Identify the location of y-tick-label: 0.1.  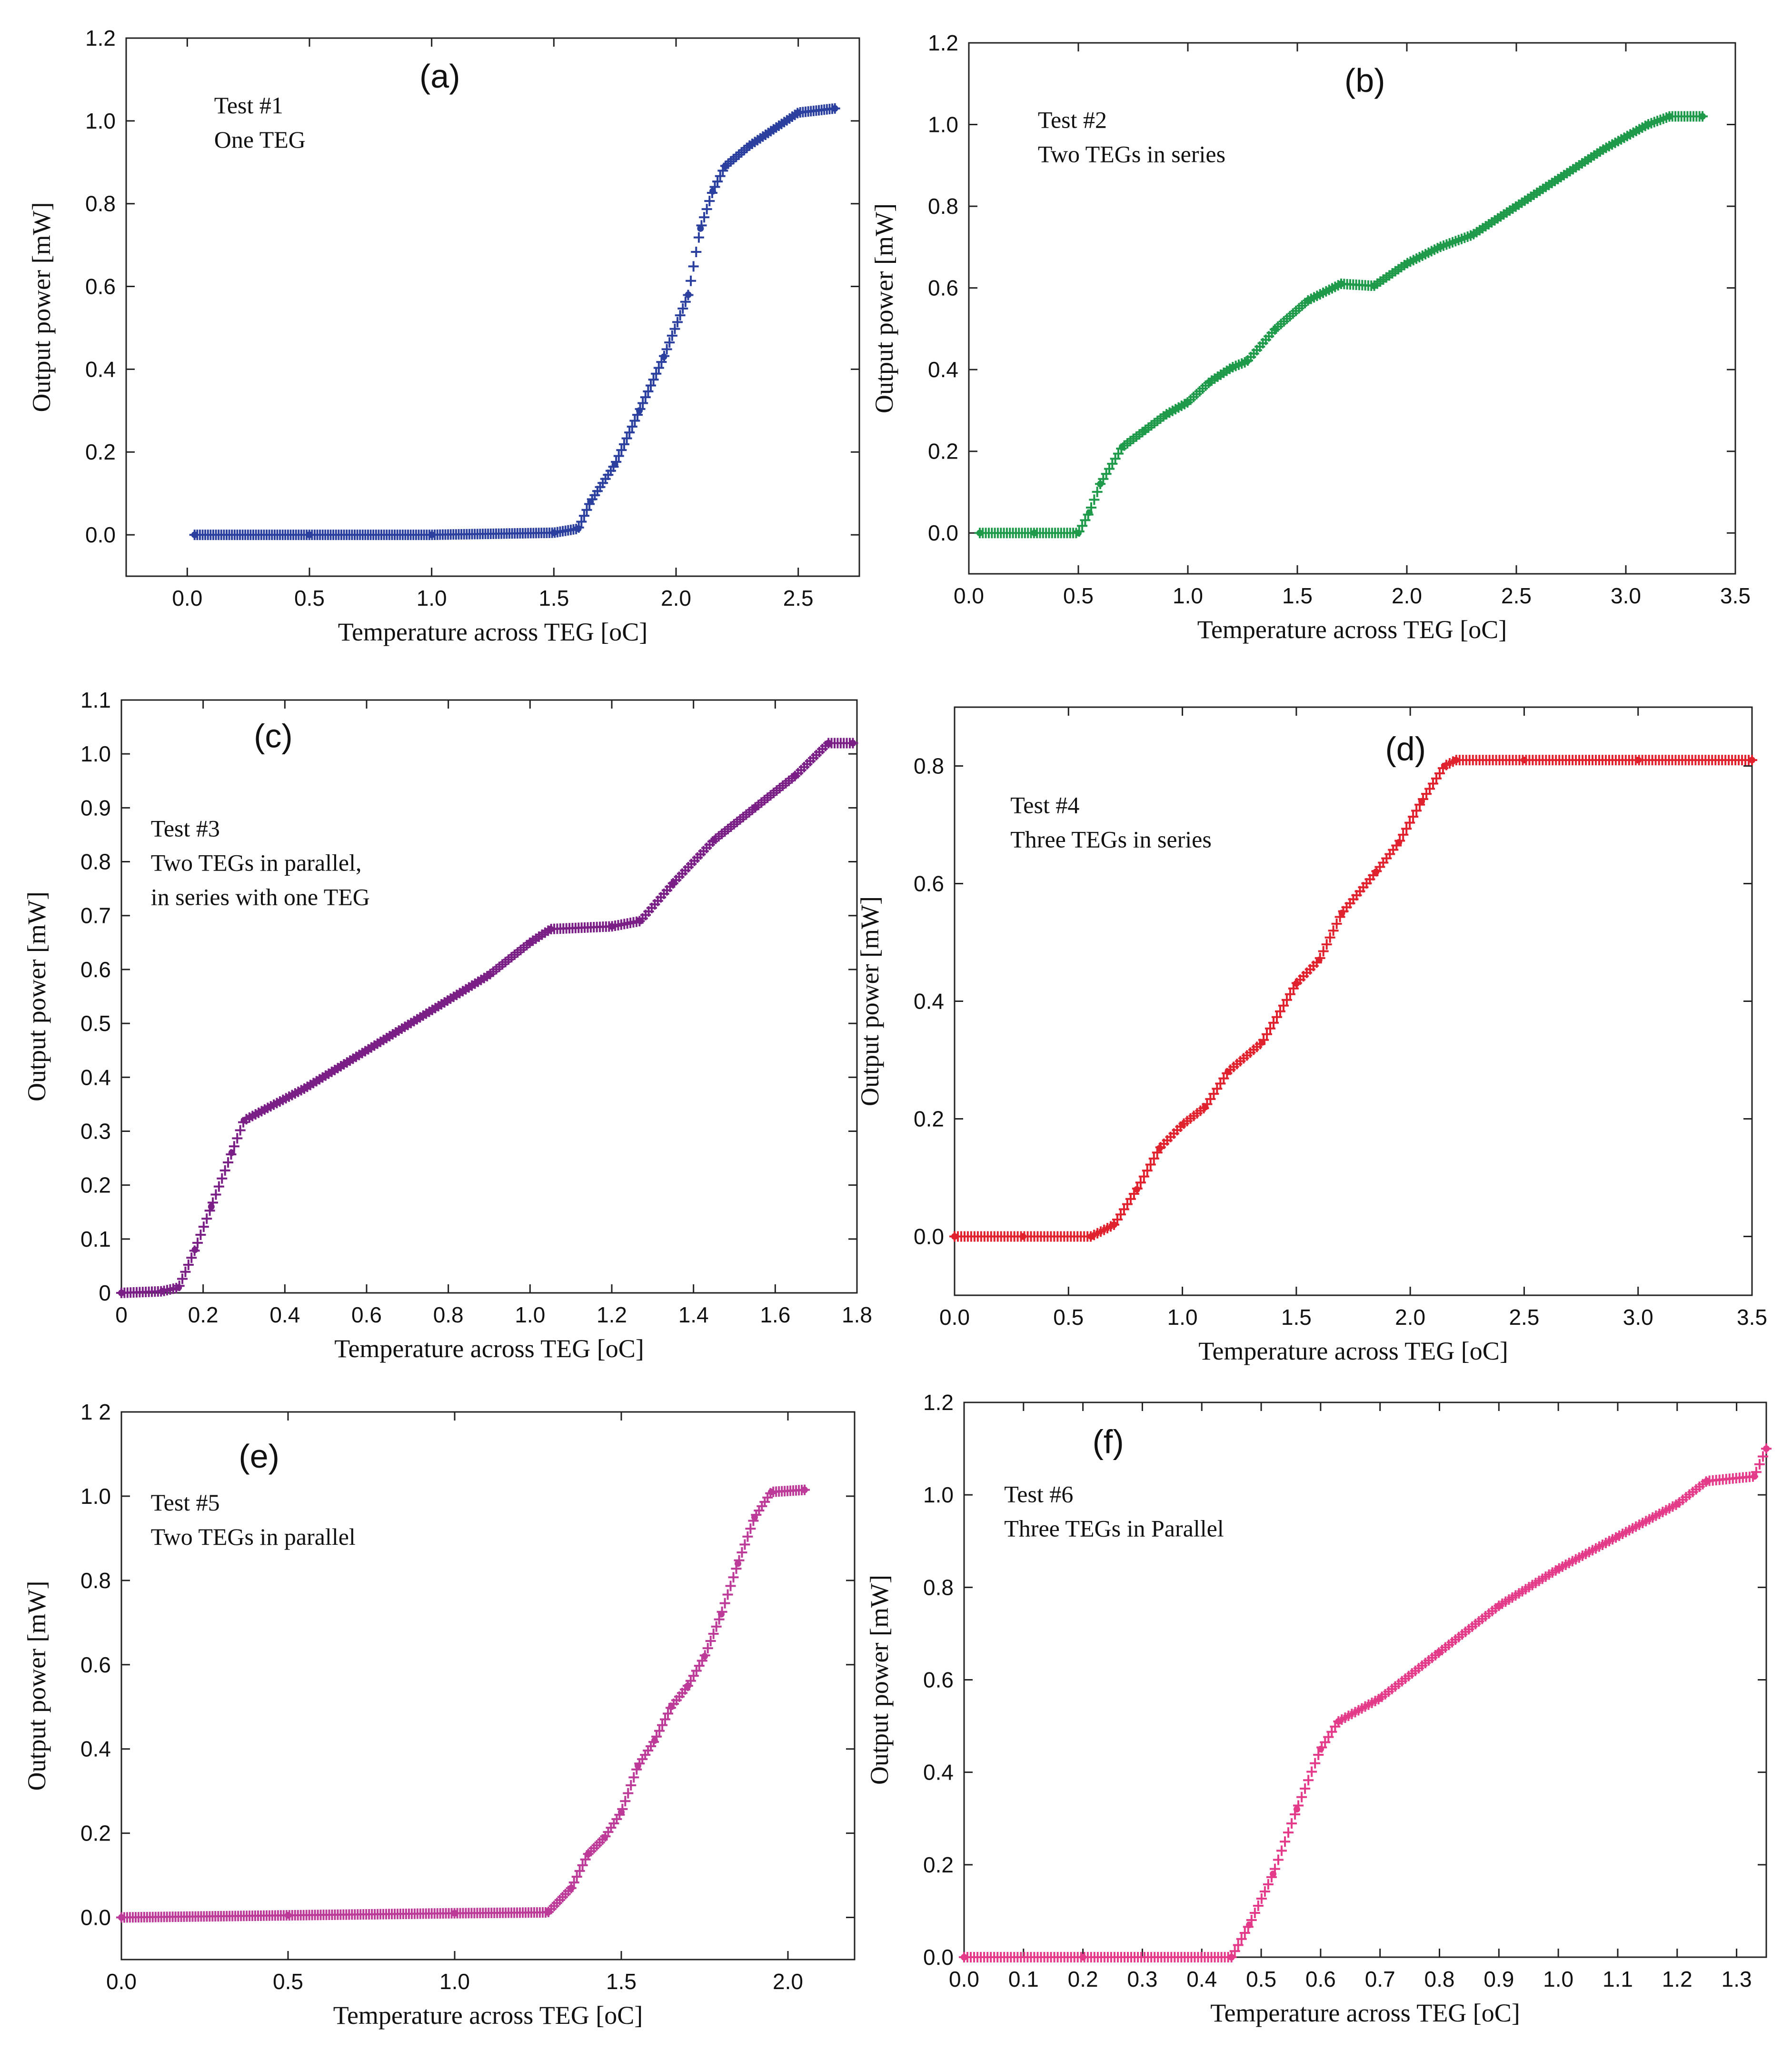
(95, 1239).